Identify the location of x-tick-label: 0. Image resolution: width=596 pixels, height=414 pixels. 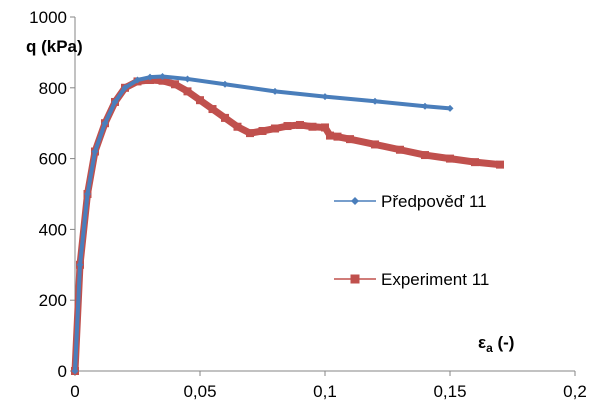
(74, 391).